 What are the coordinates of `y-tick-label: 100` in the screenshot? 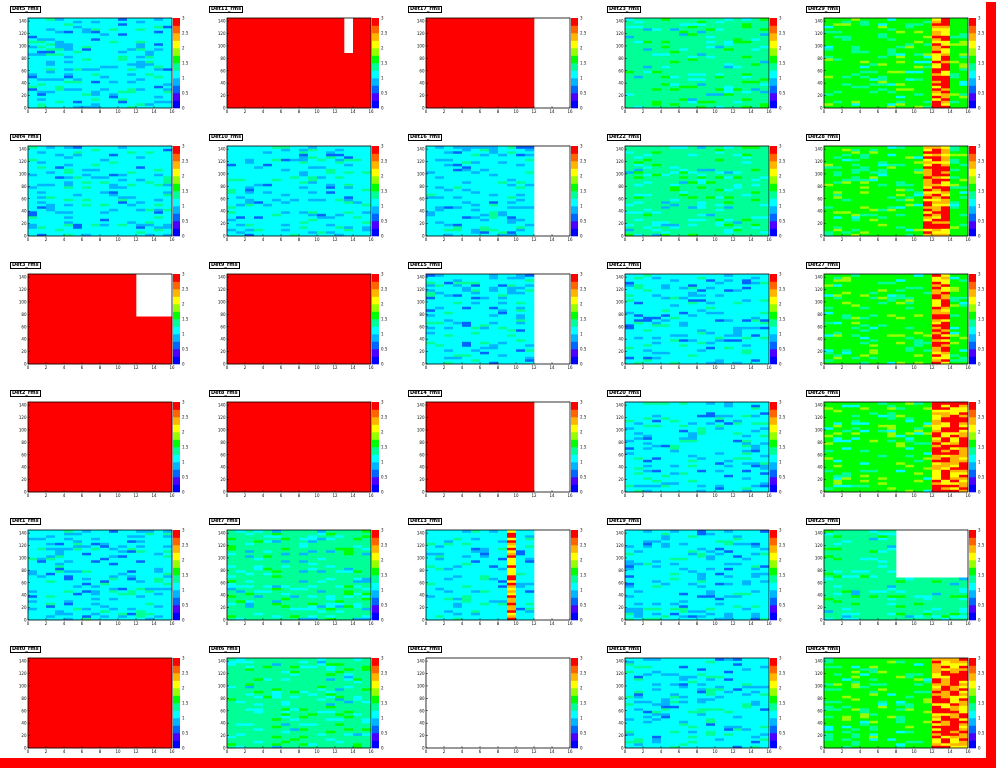 It's located at (23, 45).